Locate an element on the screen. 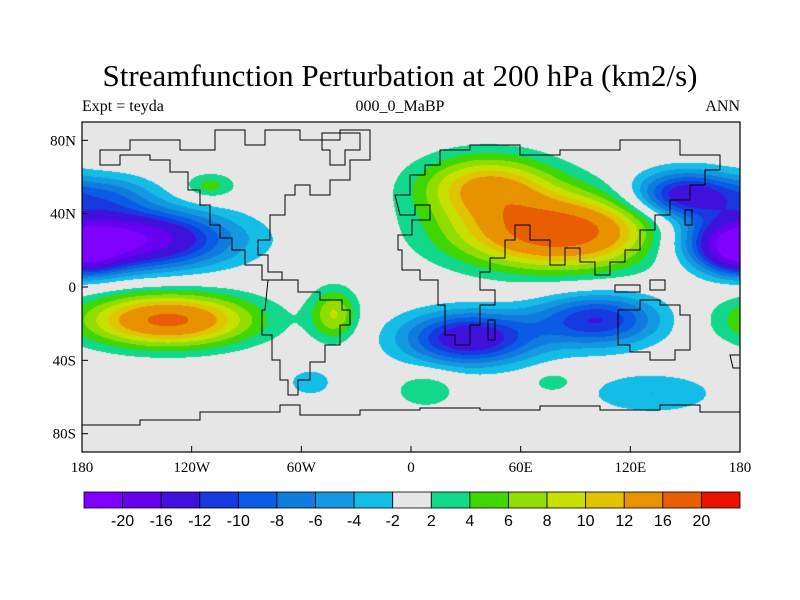 This screenshot has height=600, width=800. season-label: ANN is located at coordinates (722, 106).